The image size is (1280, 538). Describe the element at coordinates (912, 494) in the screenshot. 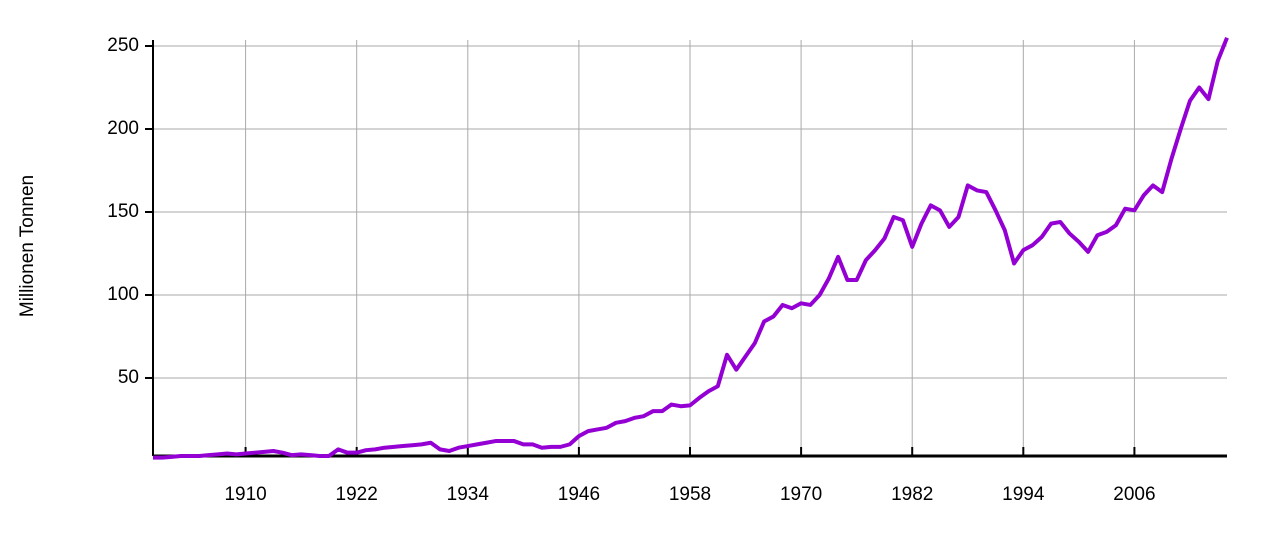

I see `x-tick-label: 1982` at that location.